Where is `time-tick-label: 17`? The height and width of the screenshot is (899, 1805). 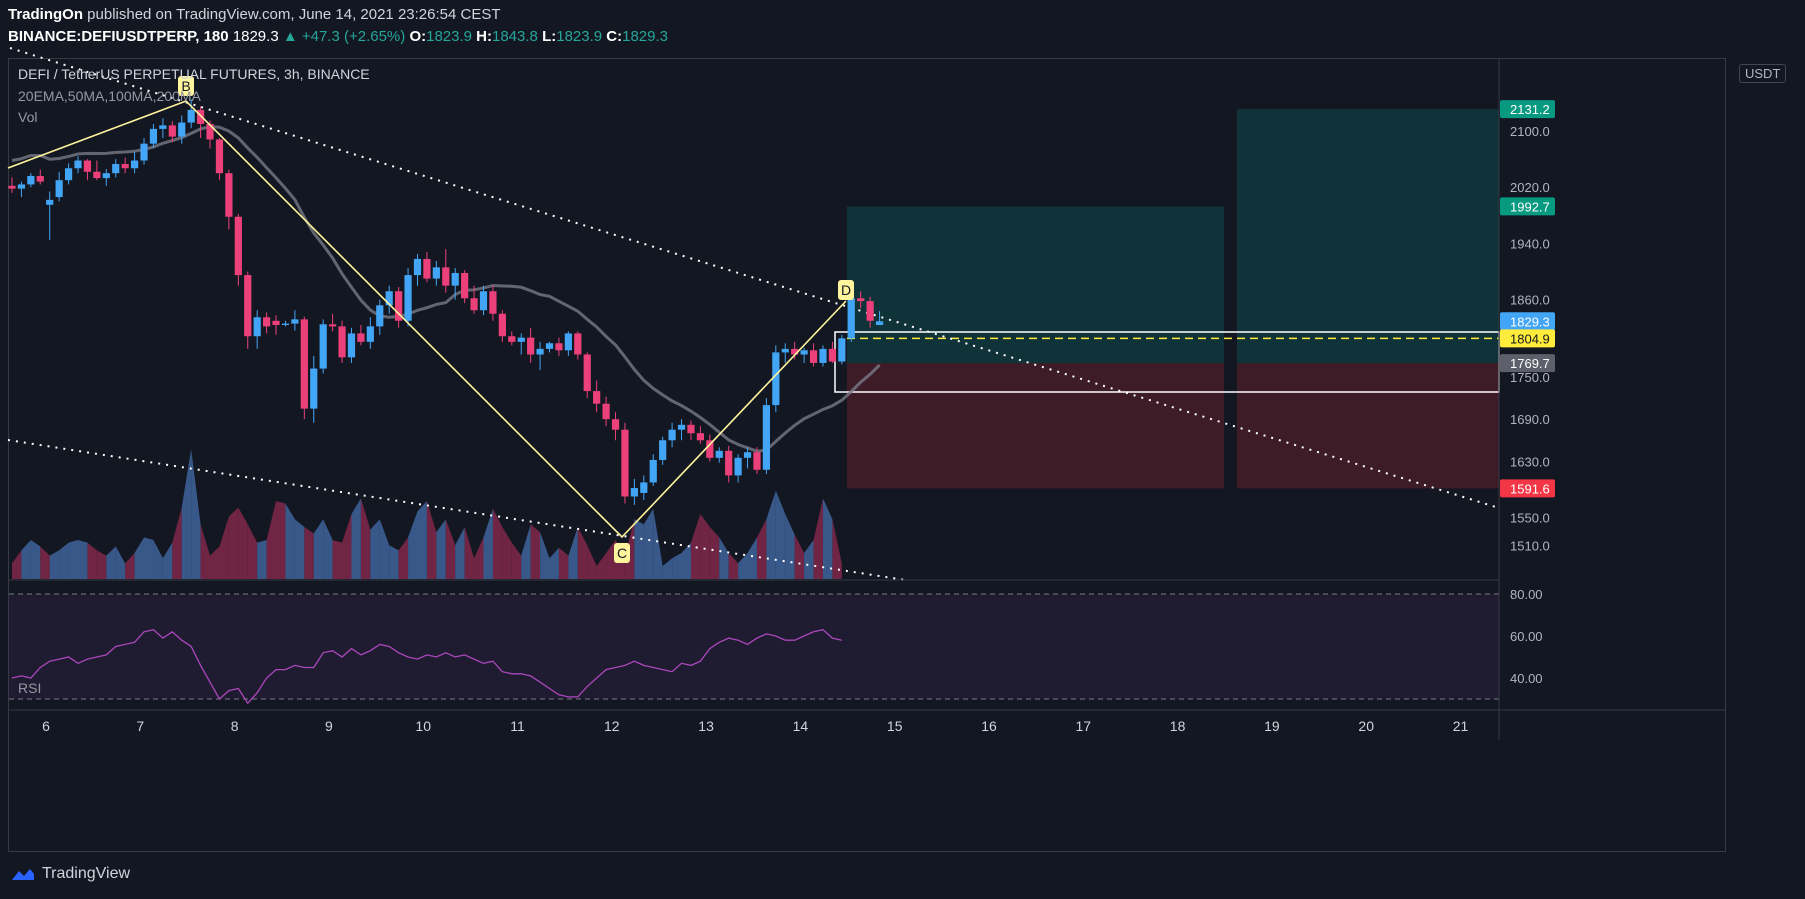
time-tick-label: 17 is located at coordinates (1084, 726).